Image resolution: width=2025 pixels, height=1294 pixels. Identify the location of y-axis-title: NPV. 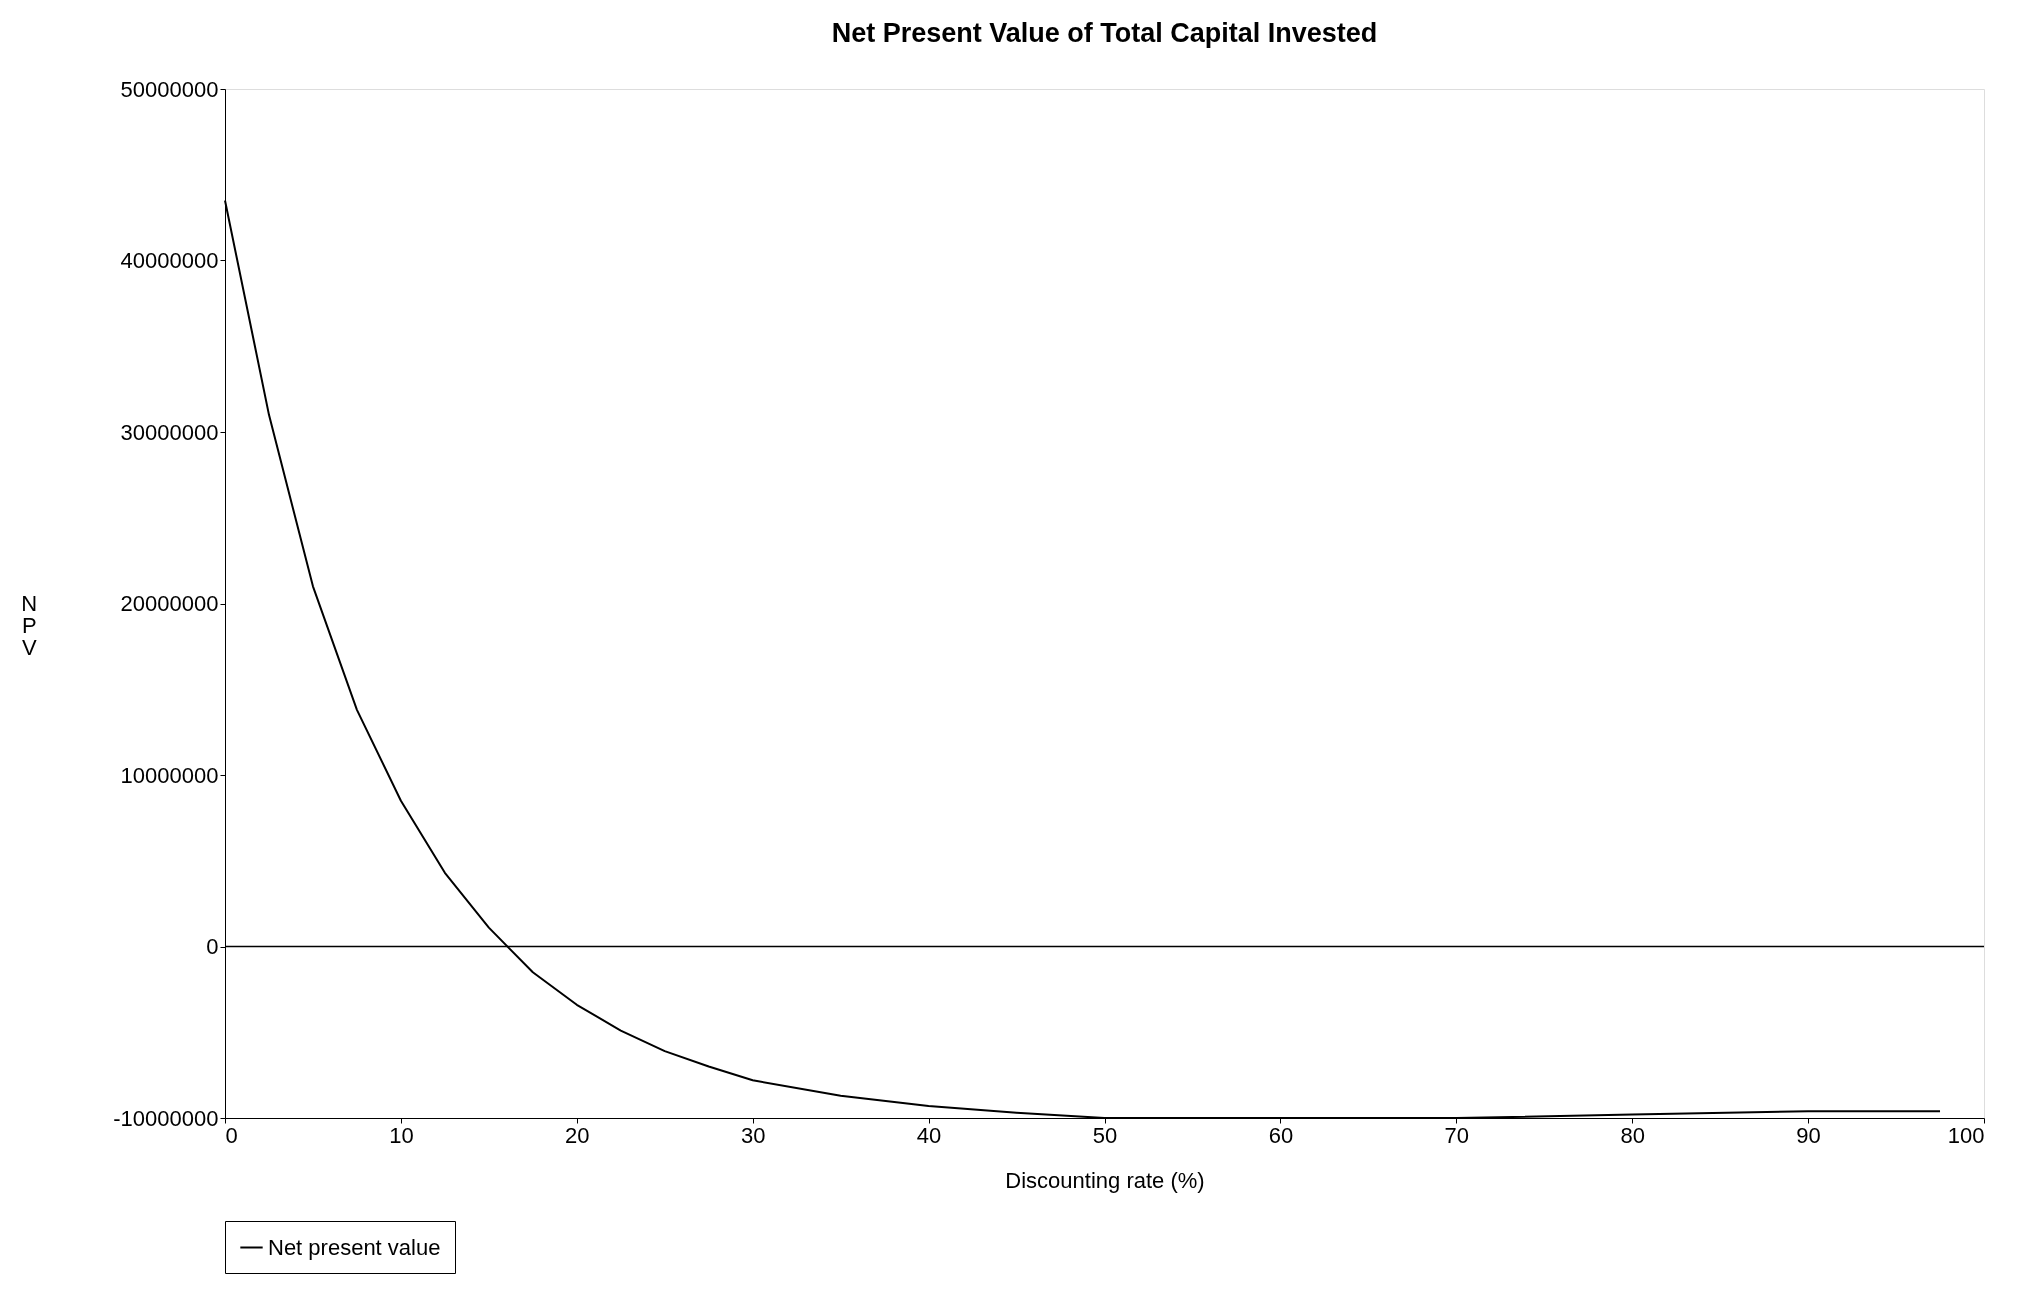
(29, 625).